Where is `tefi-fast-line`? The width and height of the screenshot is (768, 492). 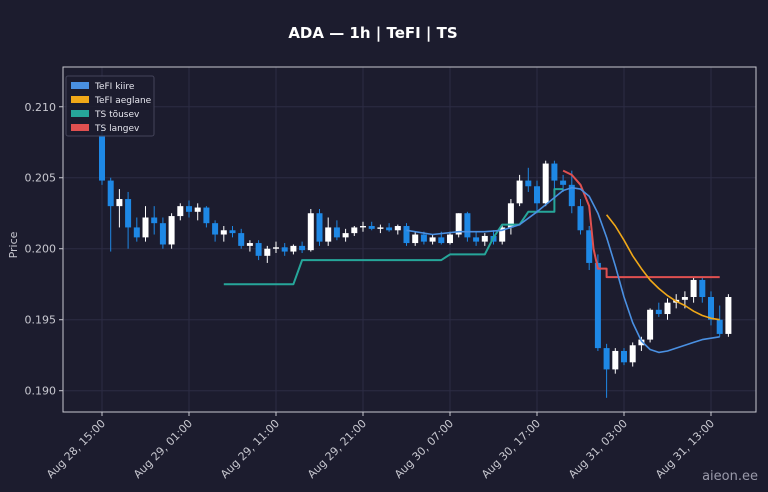 tefi-fast-line is located at coordinates (563, 270).